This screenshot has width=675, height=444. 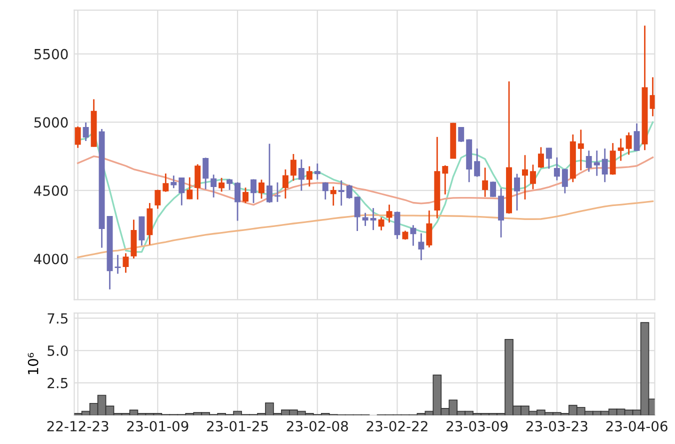 What do you see at coordinates (51, 259) in the screenshot?
I see `y-tick-label: 4000` at bounding box center [51, 259].